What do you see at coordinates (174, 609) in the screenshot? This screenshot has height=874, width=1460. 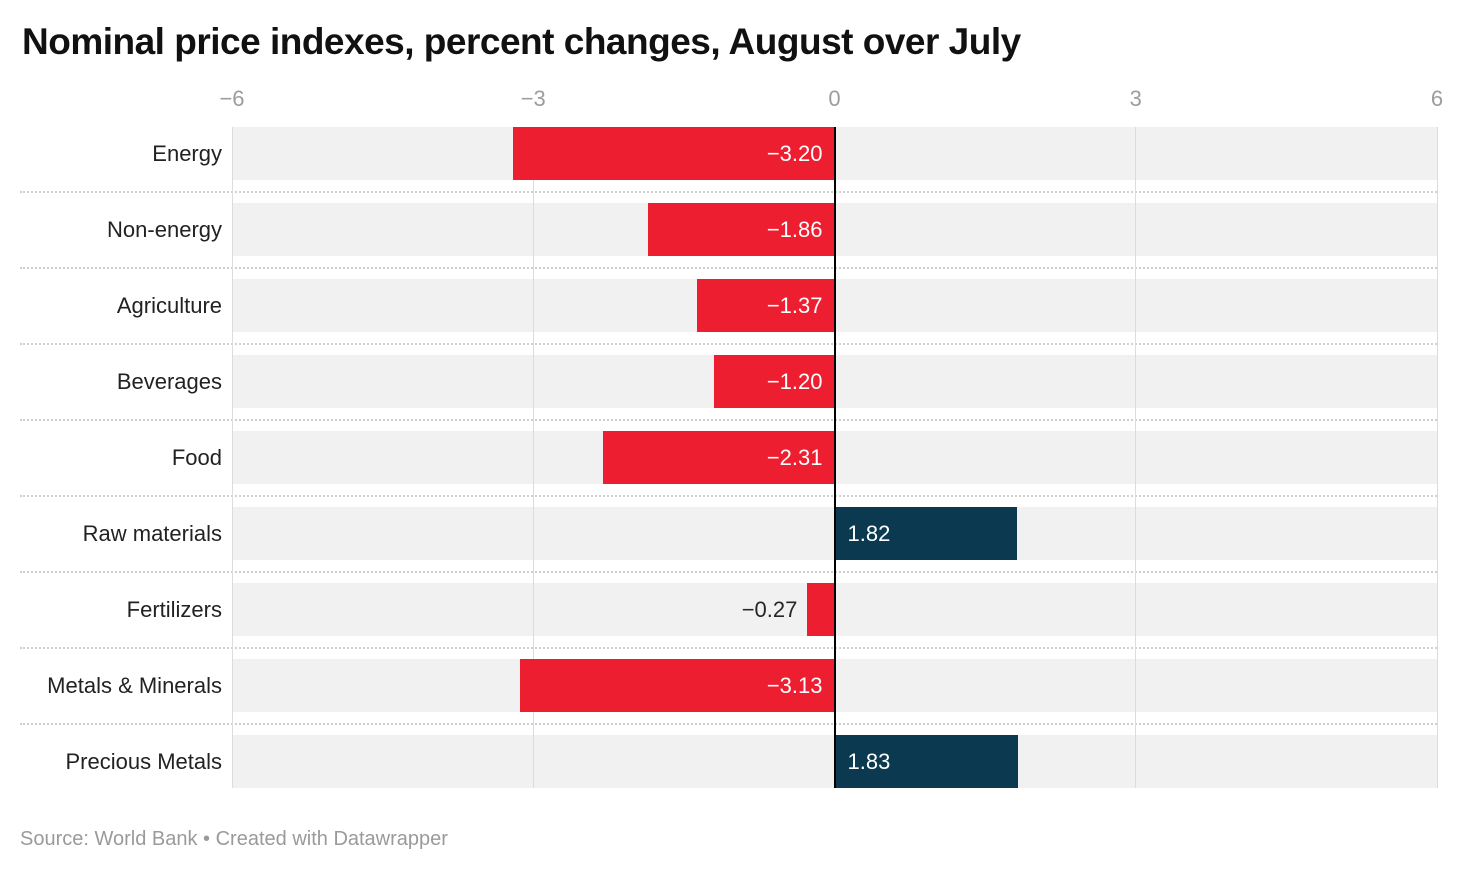 I see `category-label: Fertilizers` at bounding box center [174, 609].